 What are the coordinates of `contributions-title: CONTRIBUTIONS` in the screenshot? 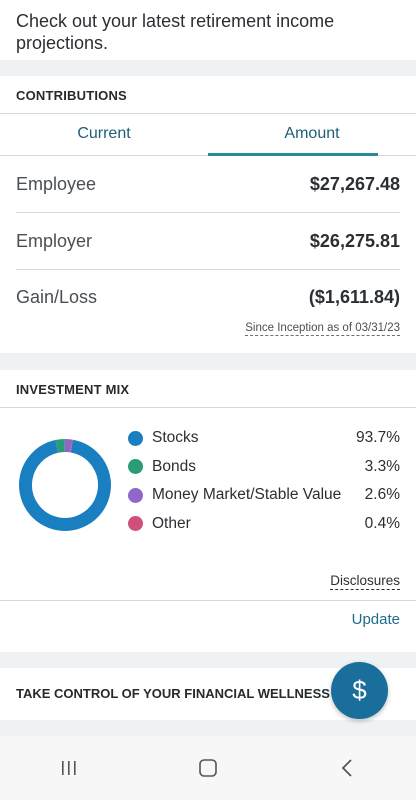 It's located at (208, 95).